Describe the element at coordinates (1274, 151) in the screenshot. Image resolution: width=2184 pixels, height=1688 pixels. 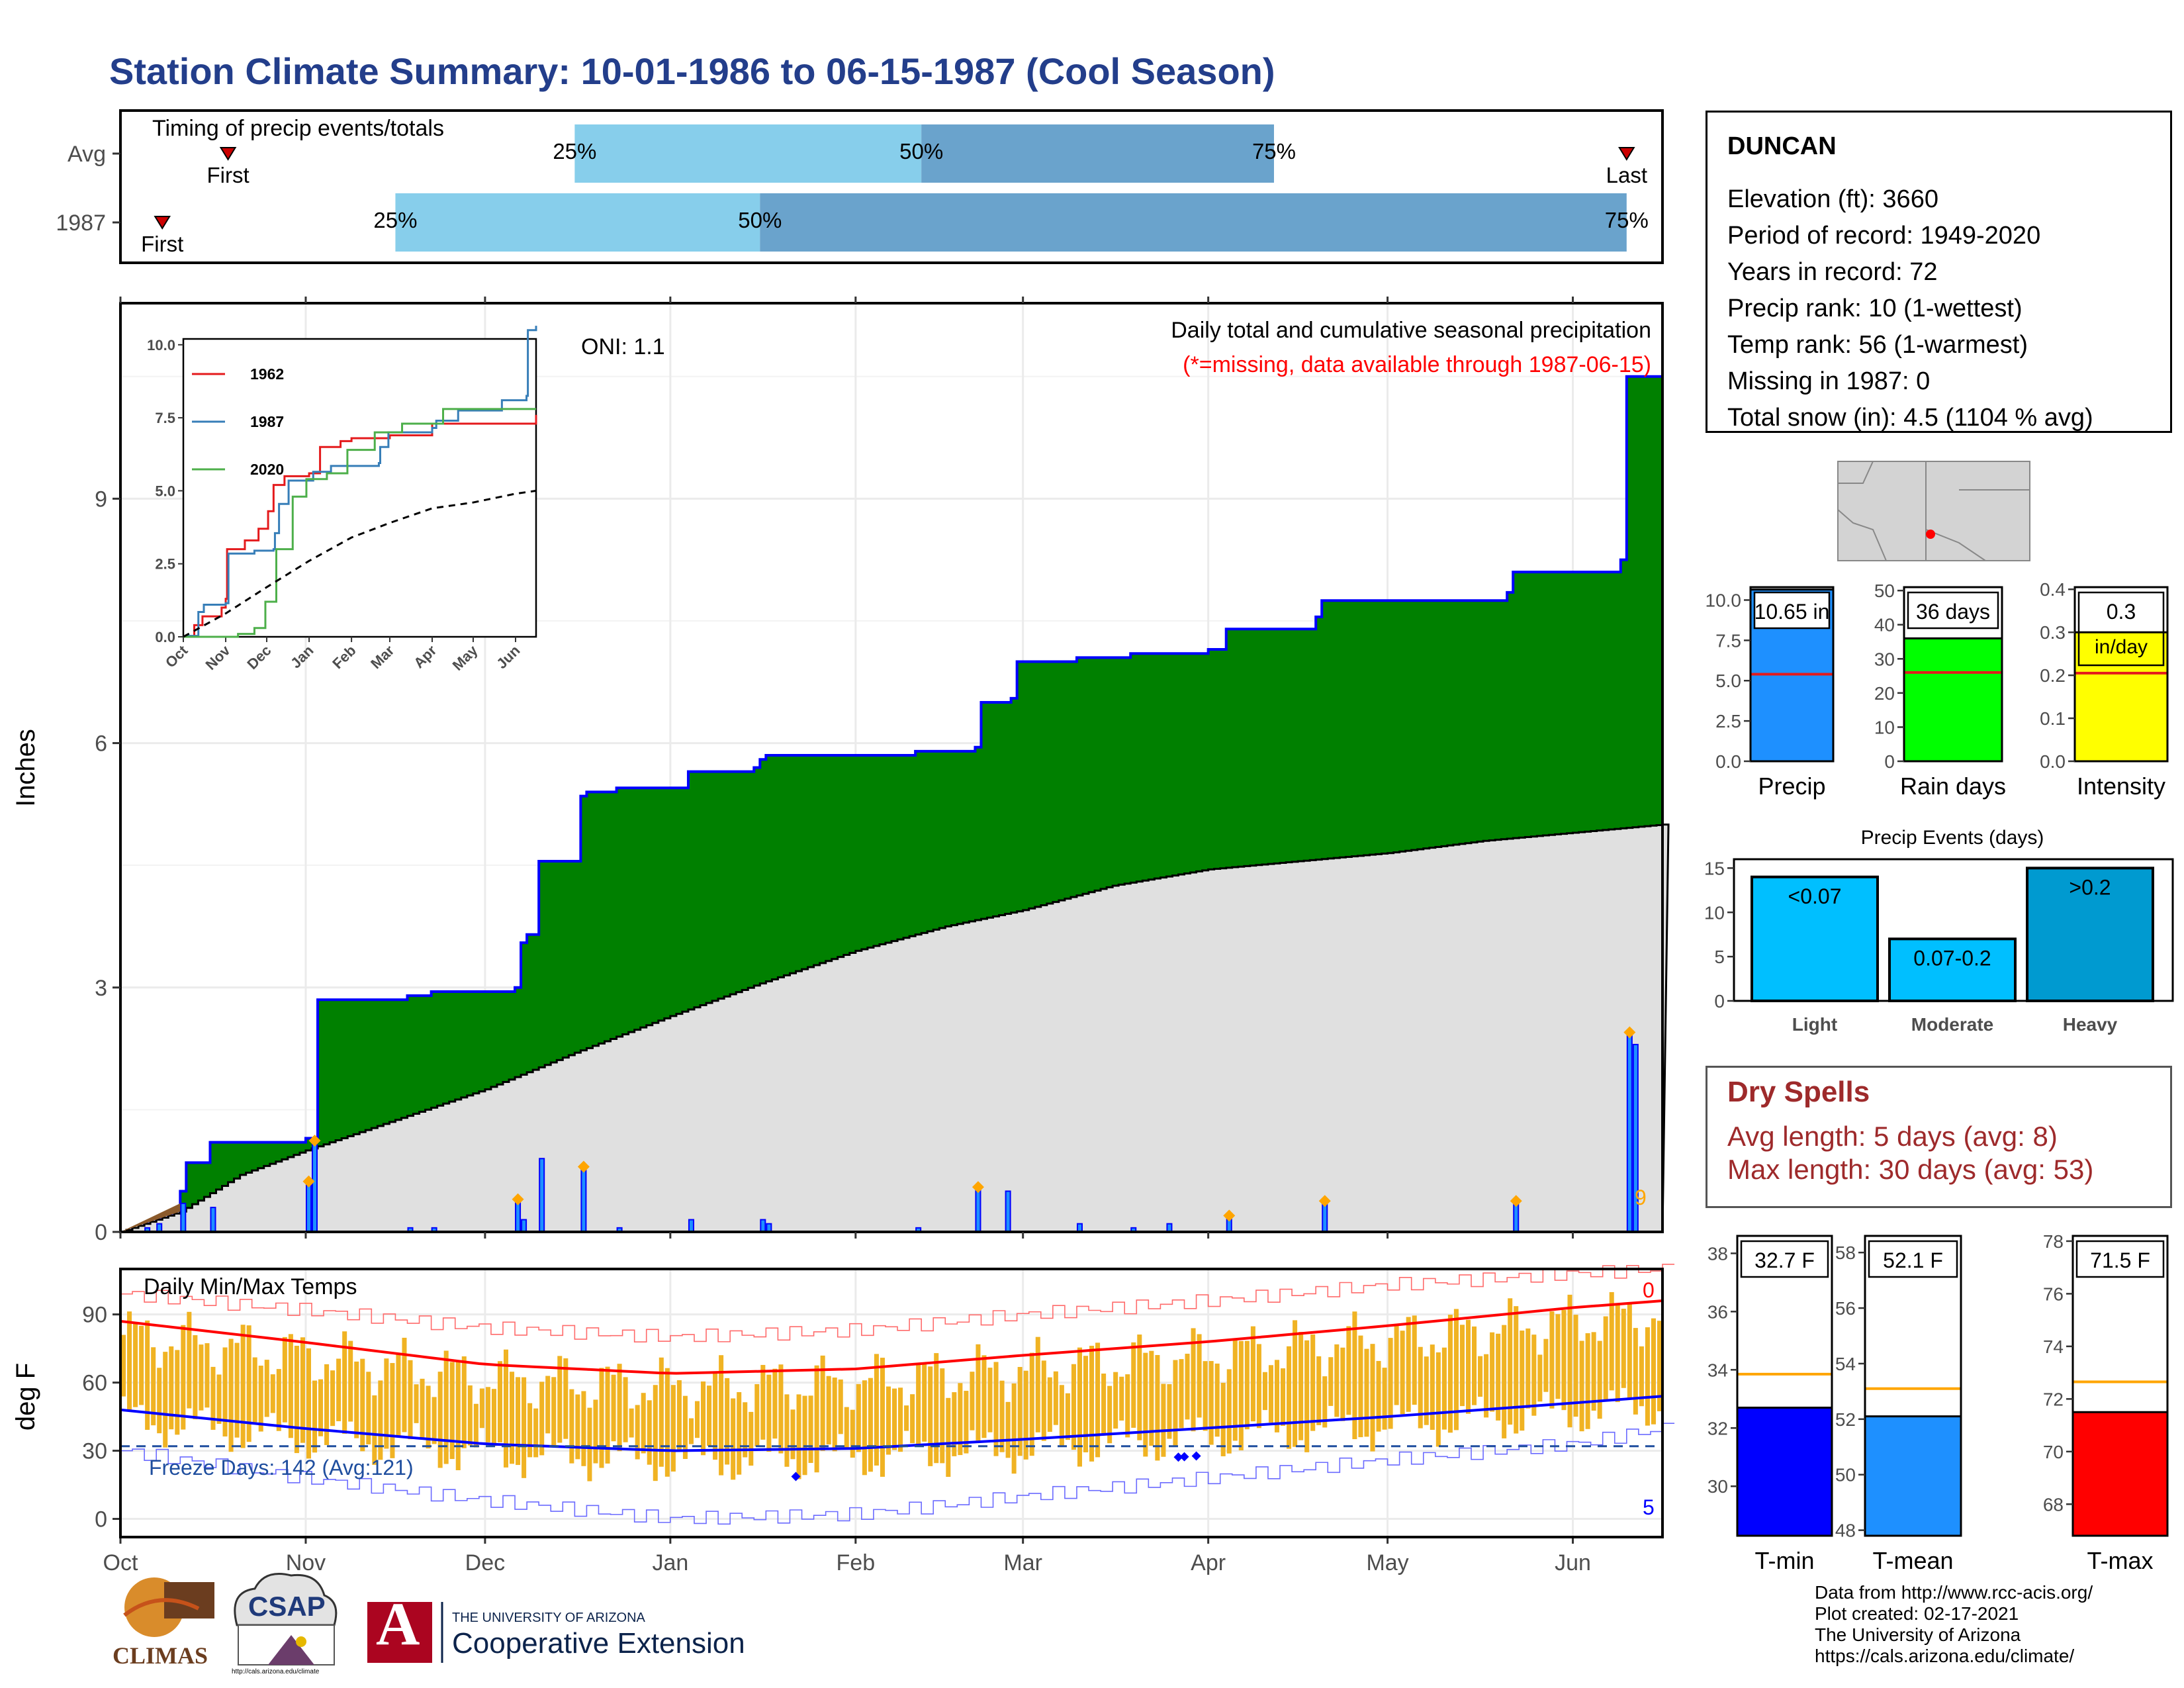
I see `timing-p75-label: 75%` at that location.